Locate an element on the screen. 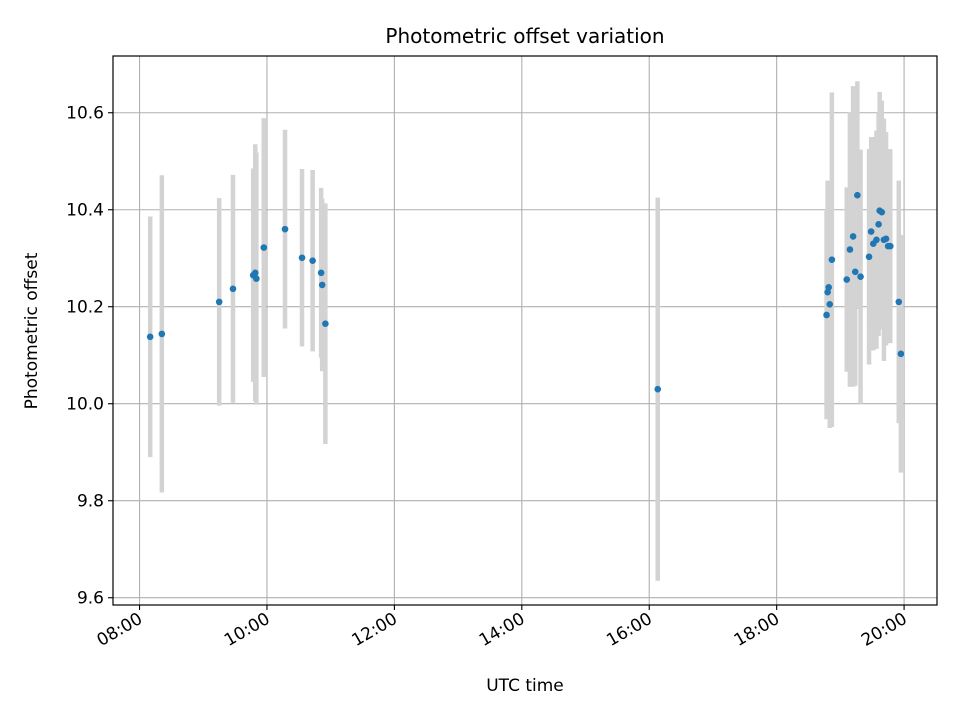 This screenshot has height=720, width=960. y-tick-label: 10.0 is located at coordinates (85, 405).